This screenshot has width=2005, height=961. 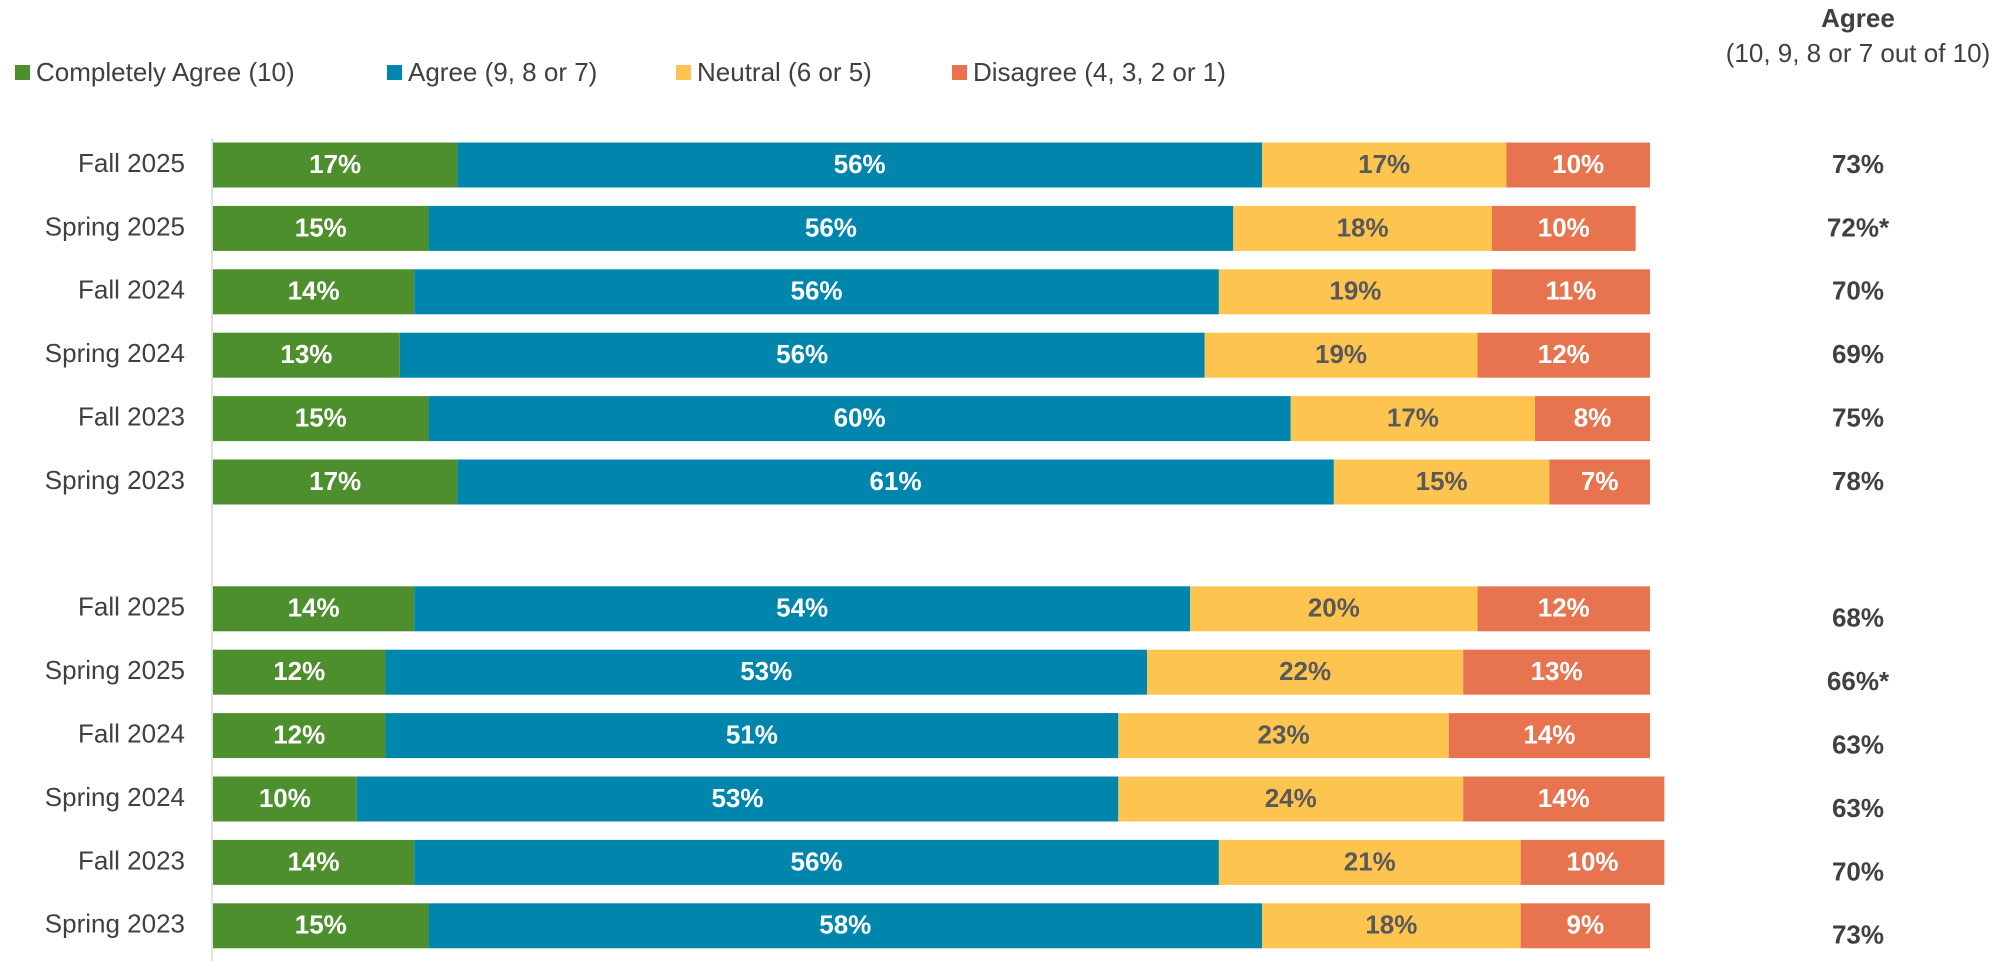 I want to click on data-label: 51%, so click(x=752, y=734).